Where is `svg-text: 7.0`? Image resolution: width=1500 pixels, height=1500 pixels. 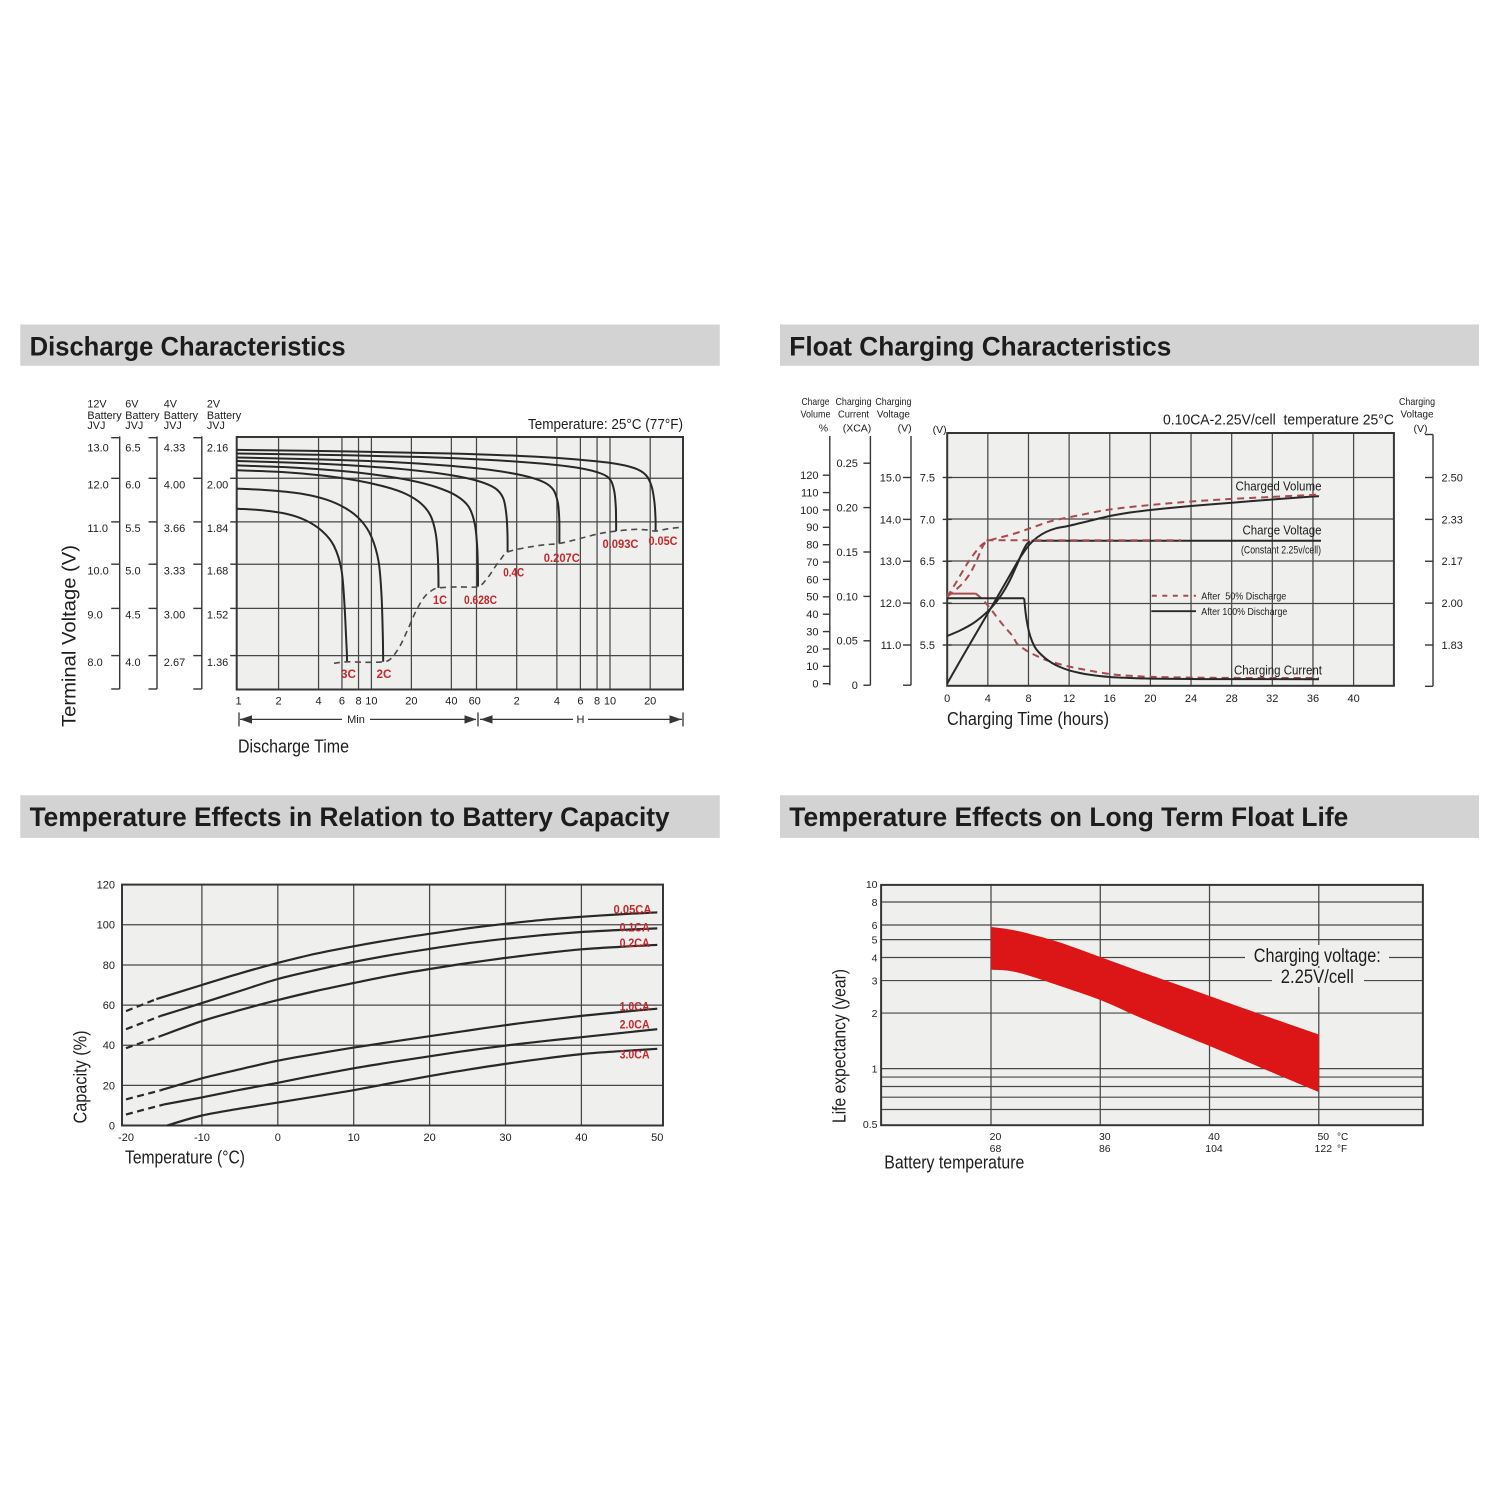
svg-text: 7.0 is located at coordinates (927, 520).